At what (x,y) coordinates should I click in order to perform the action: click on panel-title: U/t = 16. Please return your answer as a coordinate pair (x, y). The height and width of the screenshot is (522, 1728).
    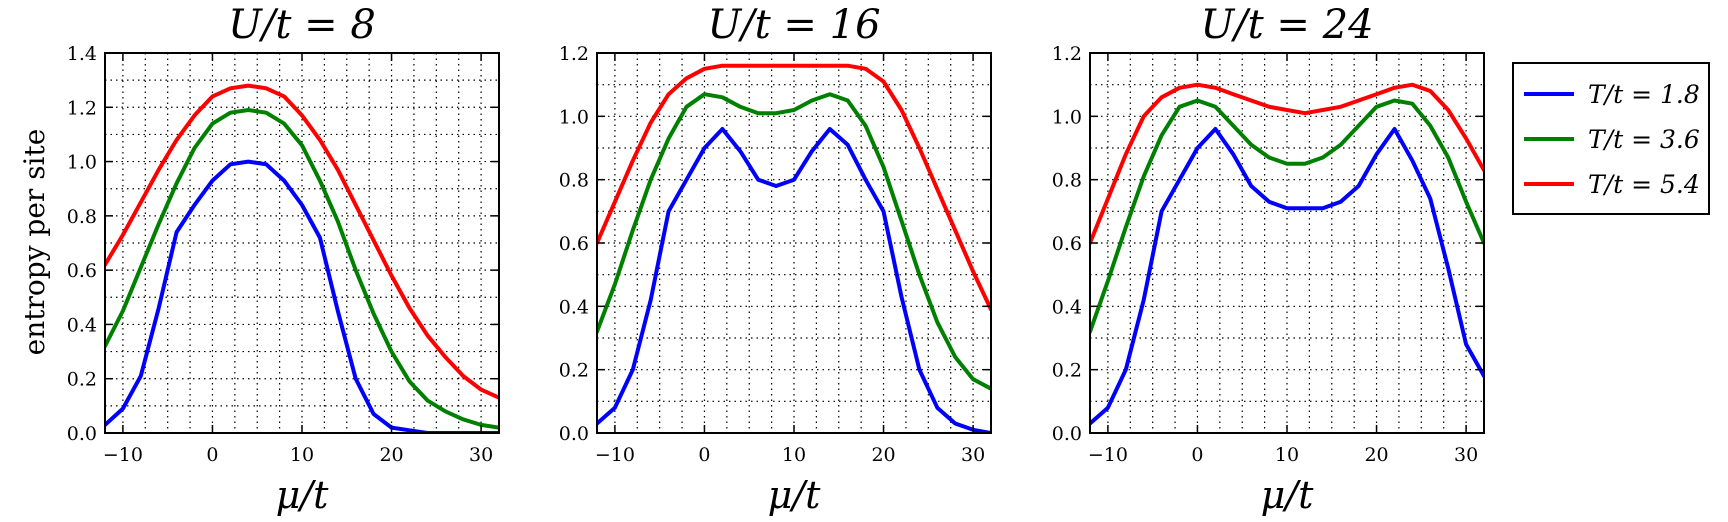
    Looking at the image, I should click on (793, 25).